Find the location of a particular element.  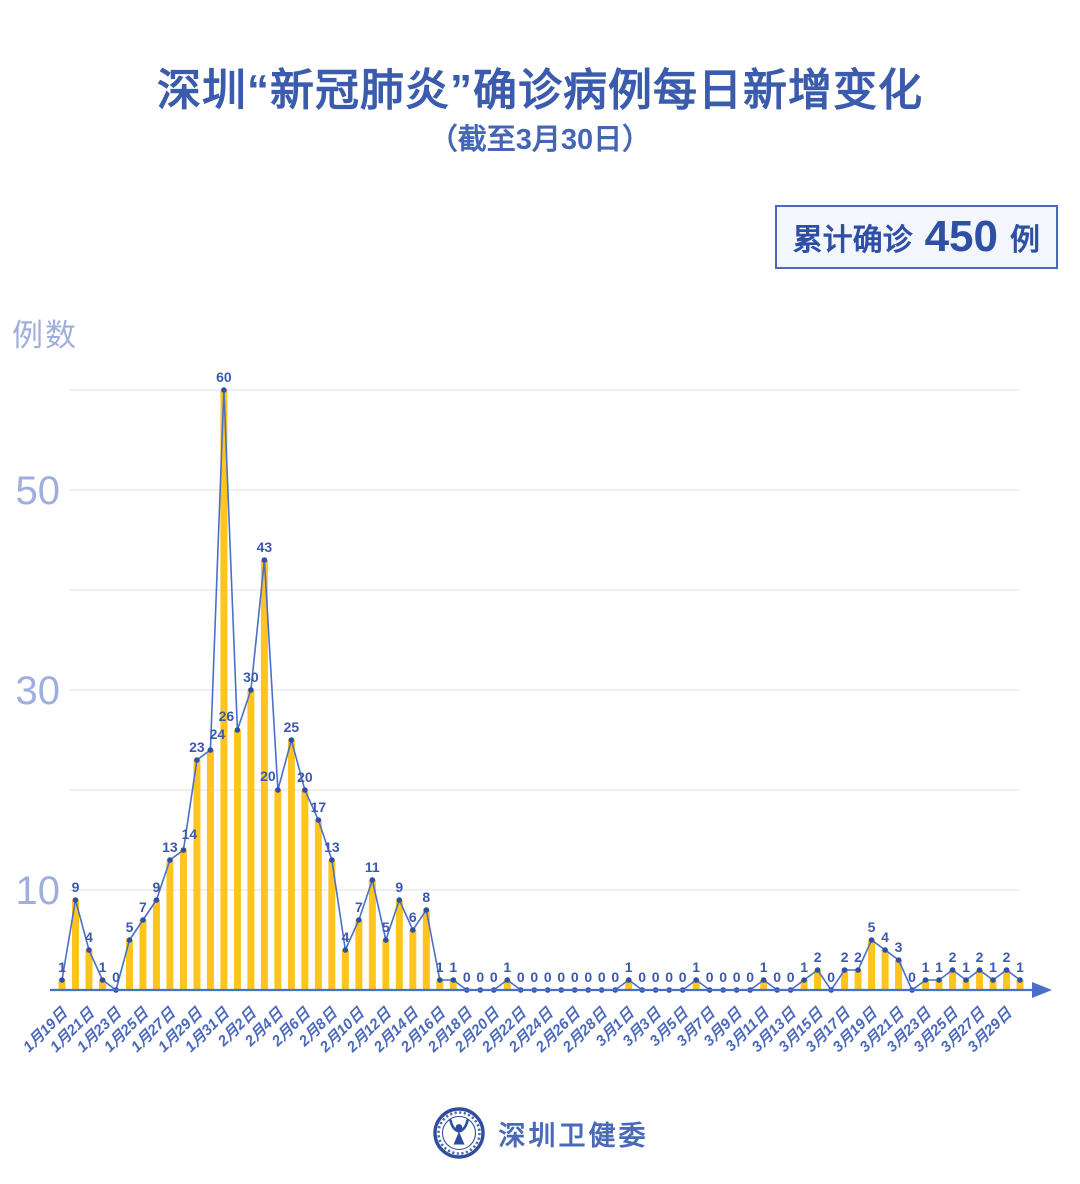

cumulative-total-badge: 累计确诊 450 例 is located at coordinates (916, 237).